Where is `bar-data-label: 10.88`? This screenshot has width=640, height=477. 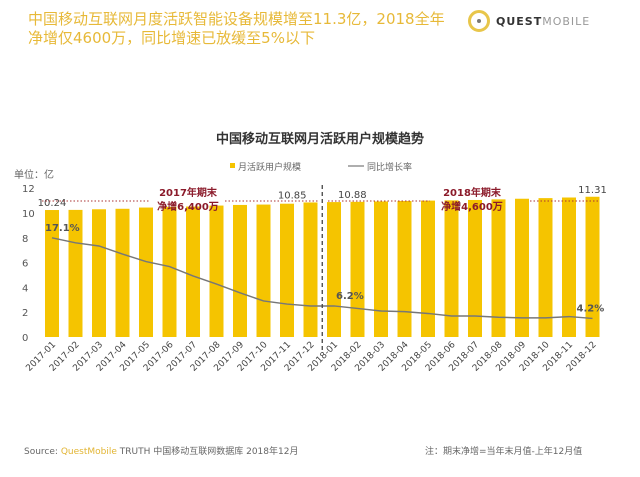
bar-data-label: 10.88 is located at coordinates (352, 195).